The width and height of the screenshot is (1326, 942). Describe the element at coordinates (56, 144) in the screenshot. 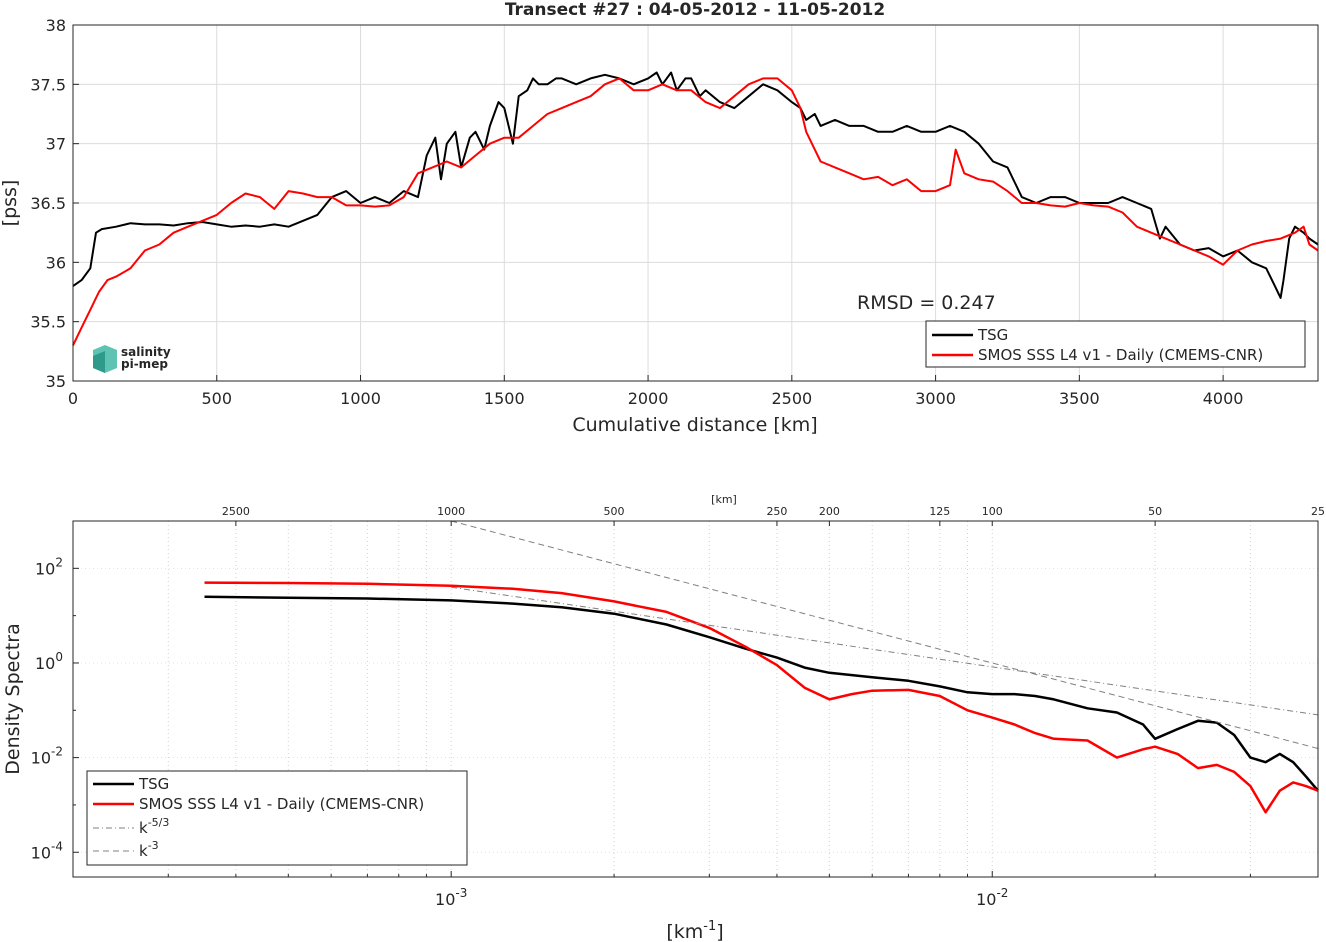

I see `transect-ytick-label: 37` at that location.